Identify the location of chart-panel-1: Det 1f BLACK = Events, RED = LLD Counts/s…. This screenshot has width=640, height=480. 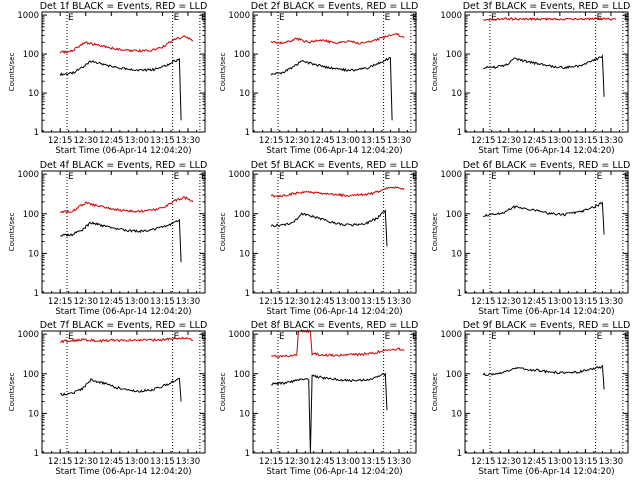
(107, 78).